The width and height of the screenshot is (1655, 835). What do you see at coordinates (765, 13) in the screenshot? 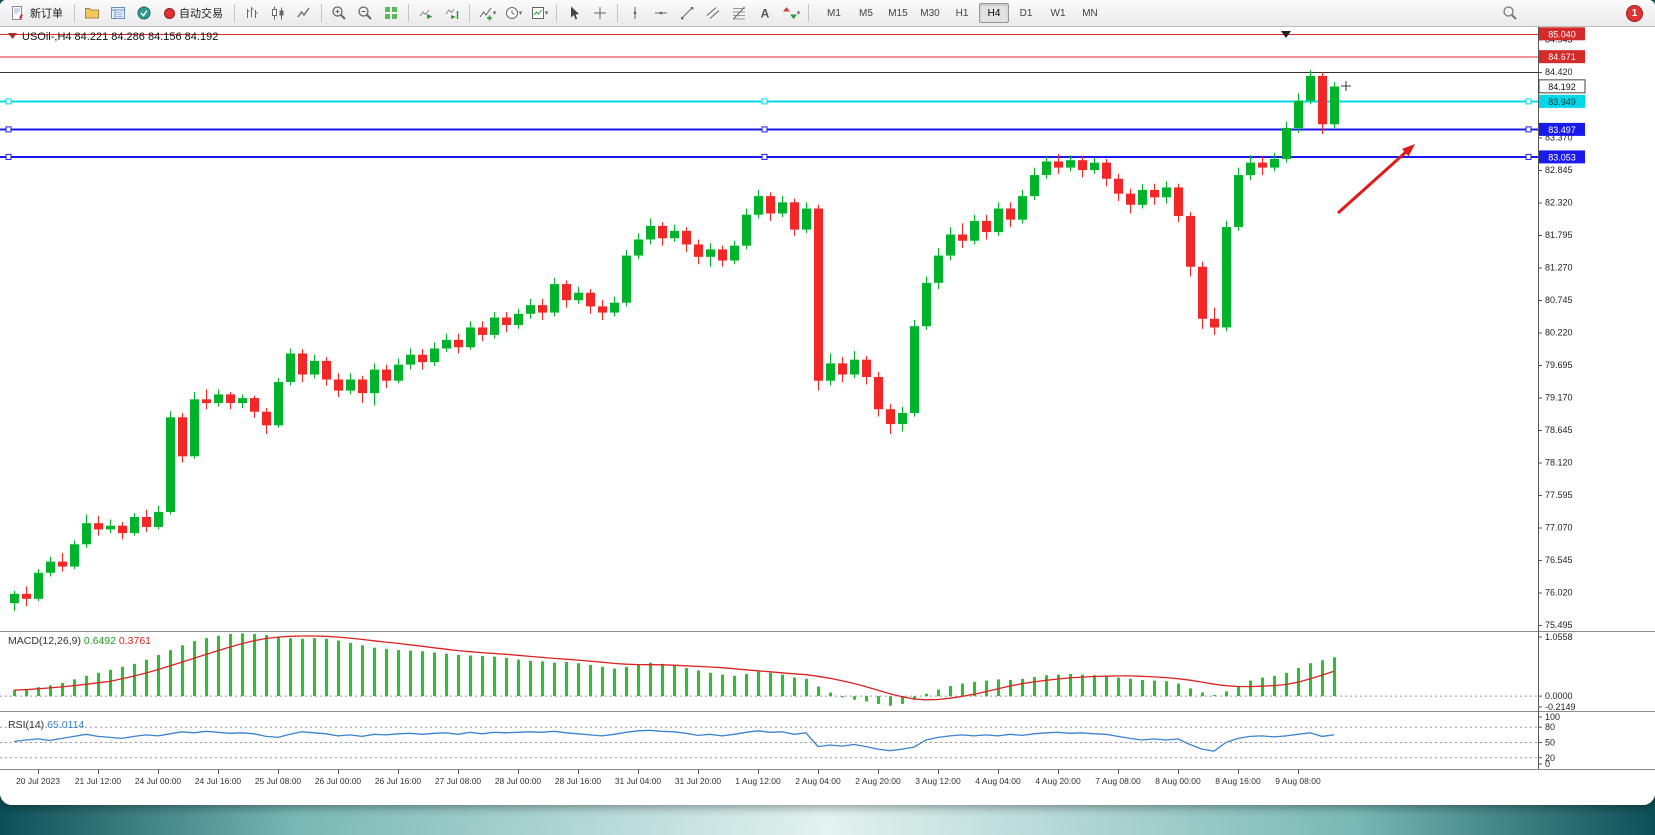
I see `text-tool-button: A` at bounding box center [765, 13].